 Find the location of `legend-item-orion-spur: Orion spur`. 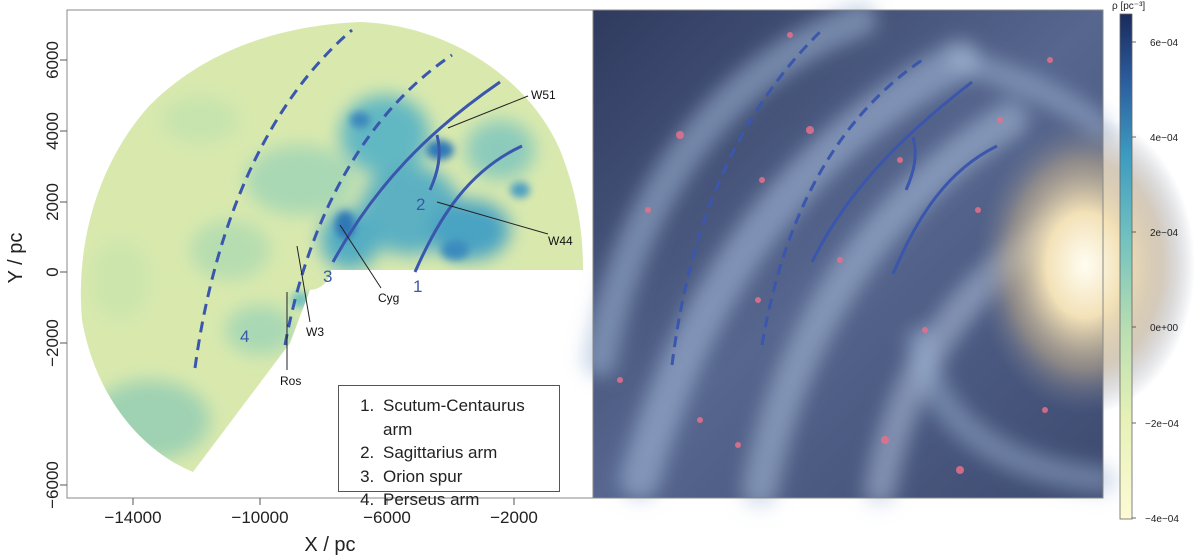

legend-item-orion-spur: Orion spur is located at coordinates (464, 477).